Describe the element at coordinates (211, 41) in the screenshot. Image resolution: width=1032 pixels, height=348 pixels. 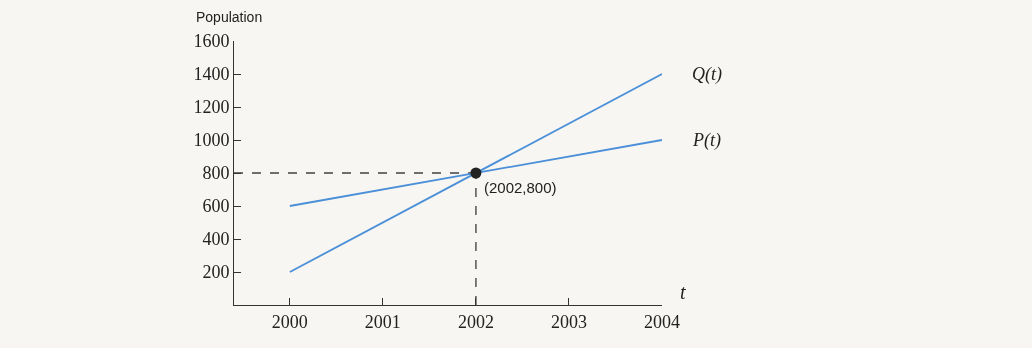
I see `y-tick-label: 1600` at that location.